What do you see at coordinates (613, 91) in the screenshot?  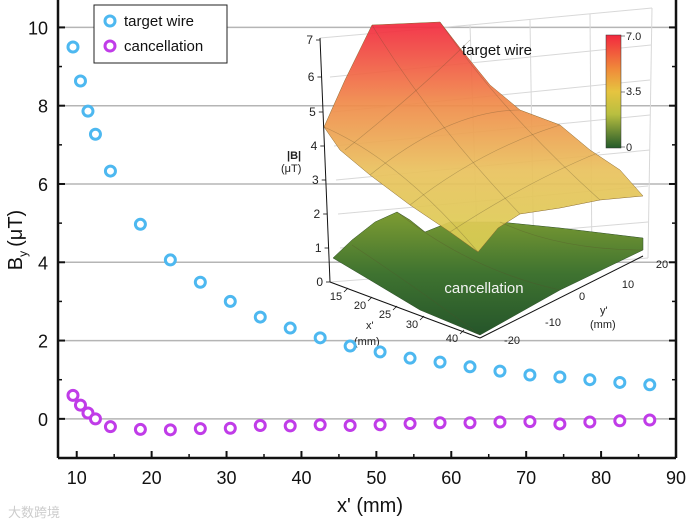 I see `colorbar` at bounding box center [613, 91].